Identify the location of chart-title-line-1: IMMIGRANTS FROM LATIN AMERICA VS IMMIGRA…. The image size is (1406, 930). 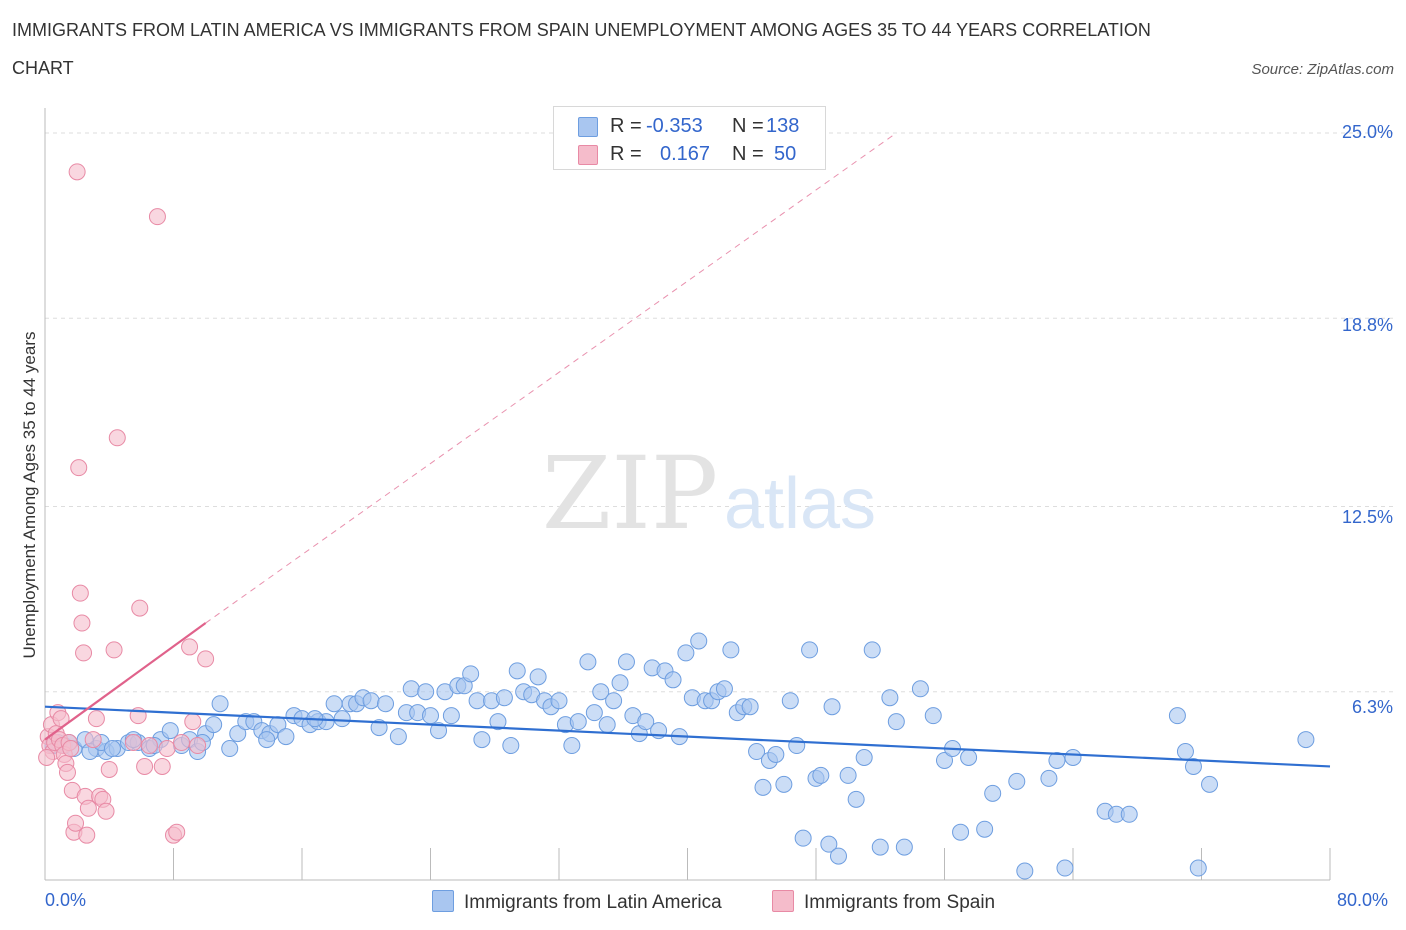
(581, 30).